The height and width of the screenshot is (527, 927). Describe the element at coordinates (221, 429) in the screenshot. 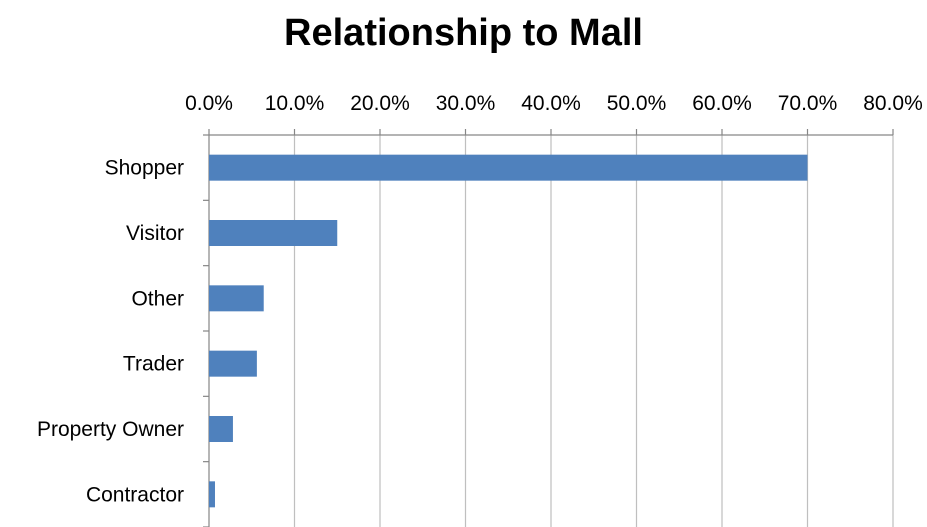

I see `bar-property-owner` at that location.